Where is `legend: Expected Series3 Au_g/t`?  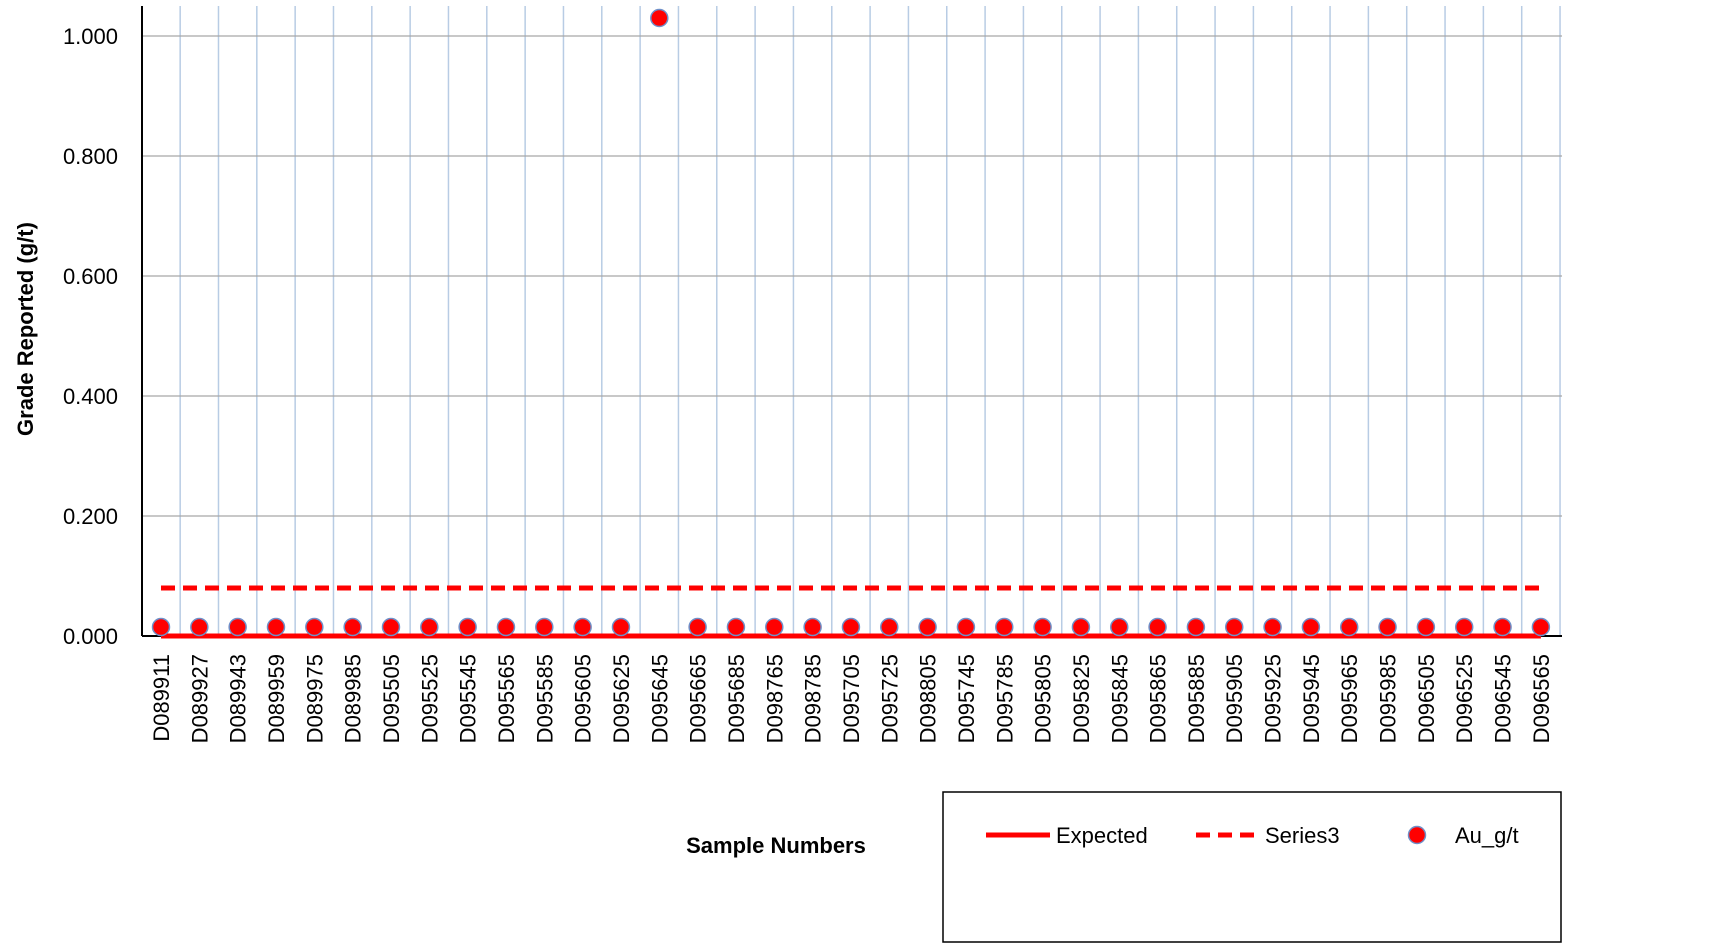
legend: Expected Series3 Au_g/t is located at coordinates (1252, 867).